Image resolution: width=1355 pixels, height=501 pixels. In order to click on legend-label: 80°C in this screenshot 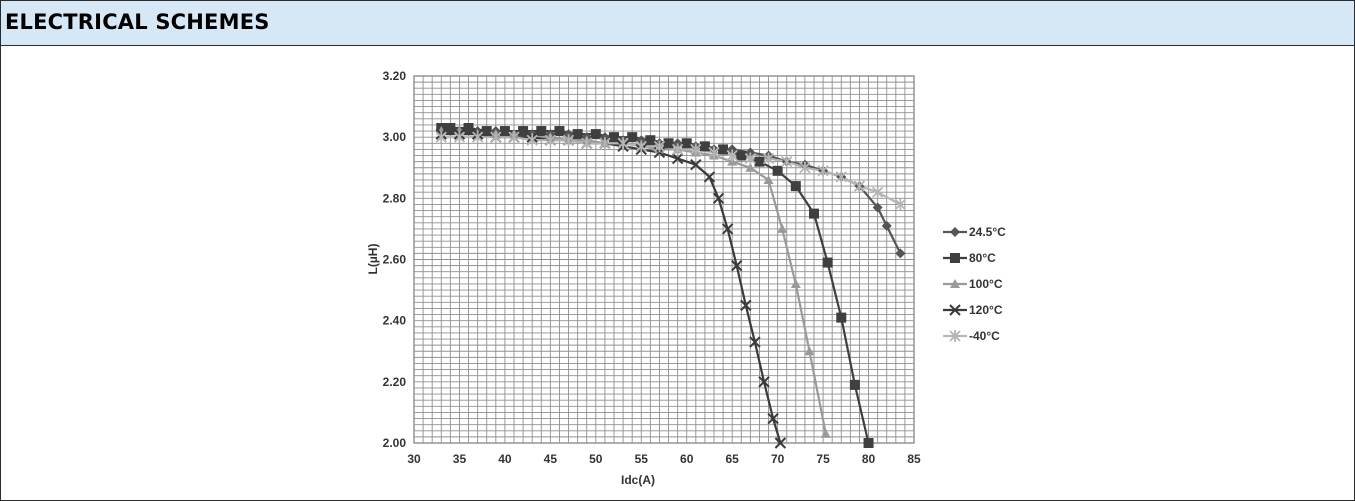, I will do `click(982, 258)`.